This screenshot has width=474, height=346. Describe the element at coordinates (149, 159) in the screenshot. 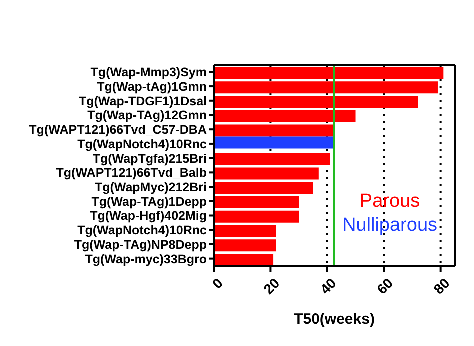

I see `y-tick-label: Tg(WapTgfa)215Bri` at that location.